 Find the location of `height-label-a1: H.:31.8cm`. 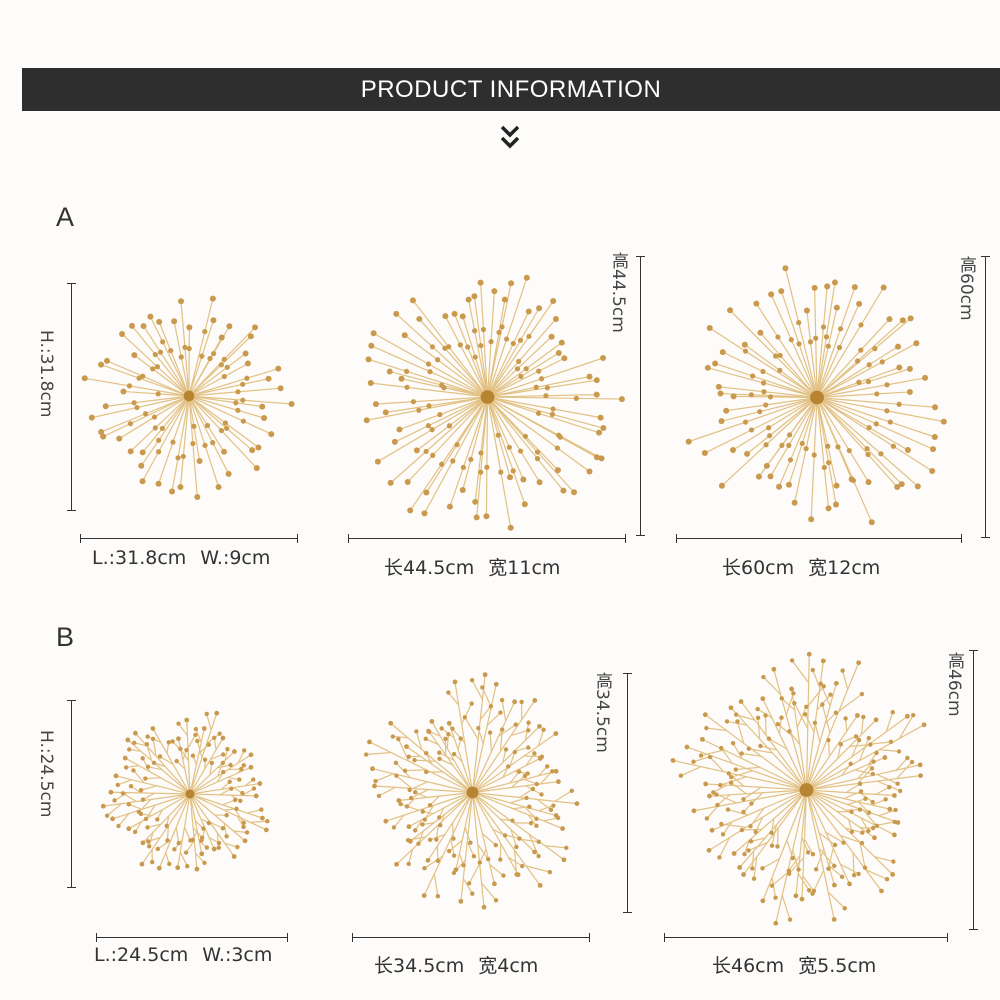

height-label-a1: H.:31.8cm is located at coordinates (46, 374).